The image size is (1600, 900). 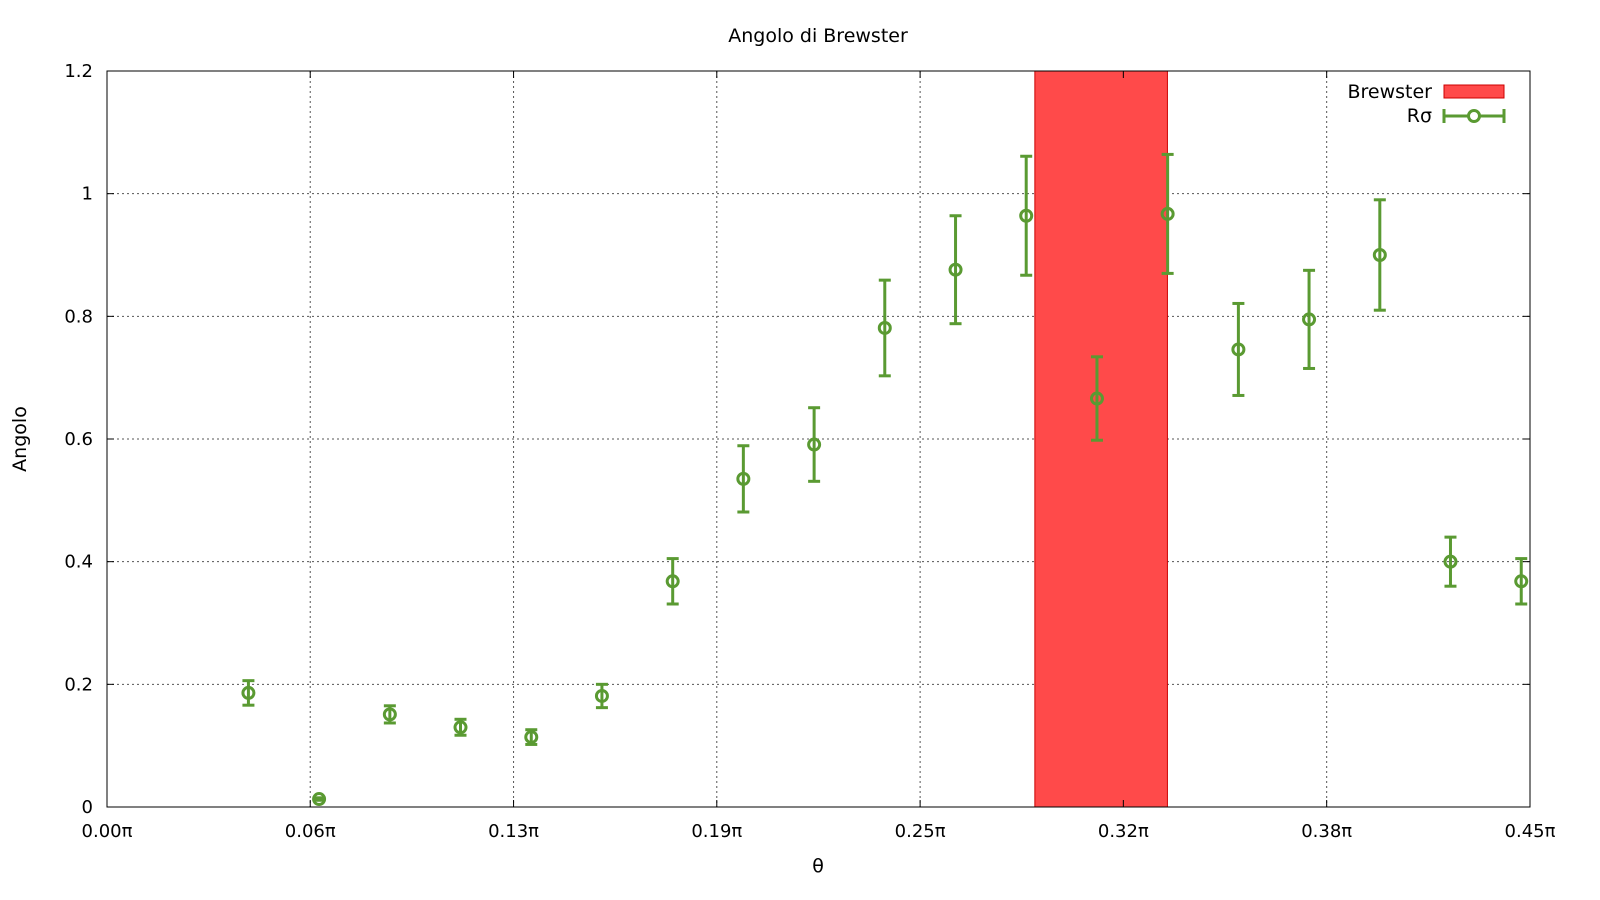 What do you see at coordinates (87, 194) in the screenshot?
I see `y-tick-label: 1` at bounding box center [87, 194].